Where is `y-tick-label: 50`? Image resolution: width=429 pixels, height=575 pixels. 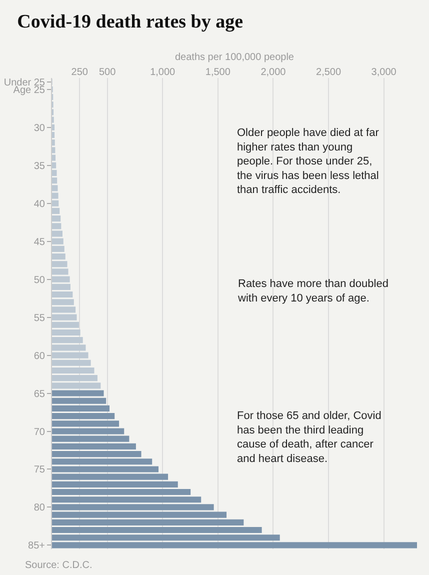 y-tick-label: 50 is located at coordinates (40, 280).